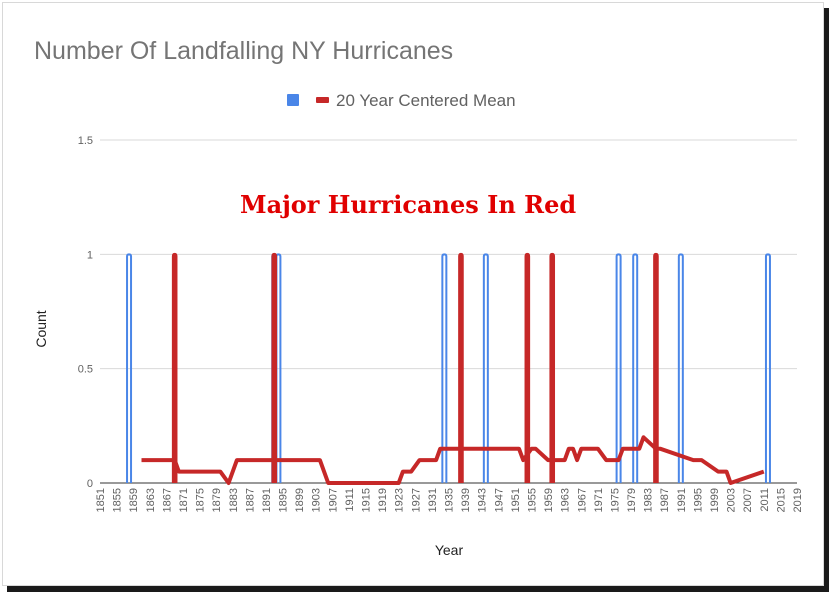  I want to click on legend: 20 Year Centered Mean, so click(401, 100).